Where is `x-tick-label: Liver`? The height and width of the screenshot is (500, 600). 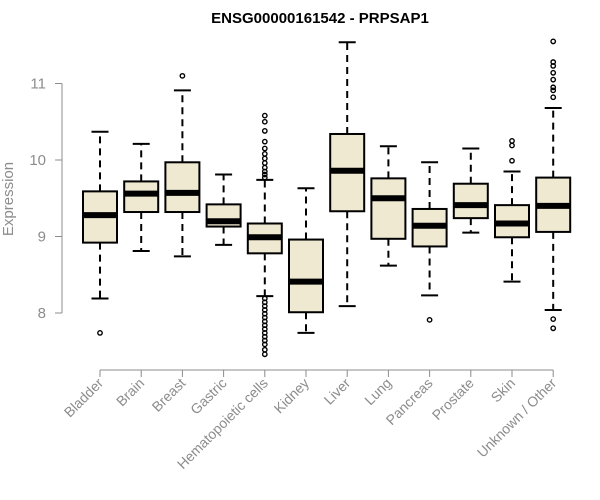 x-tick-label: Liver is located at coordinates (337, 391).